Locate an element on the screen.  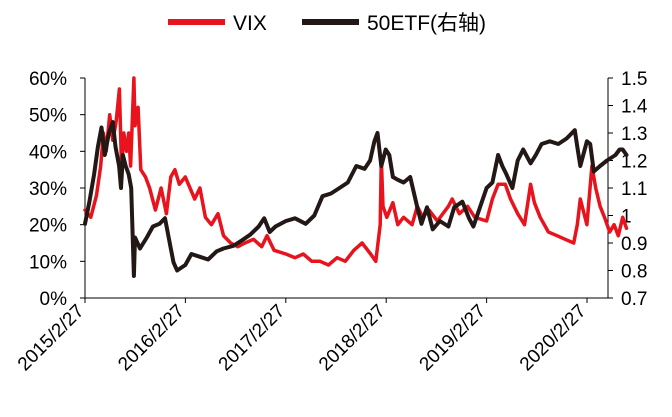
x-tick-label: 2020/2/27 is located at coordinates (553, 338).